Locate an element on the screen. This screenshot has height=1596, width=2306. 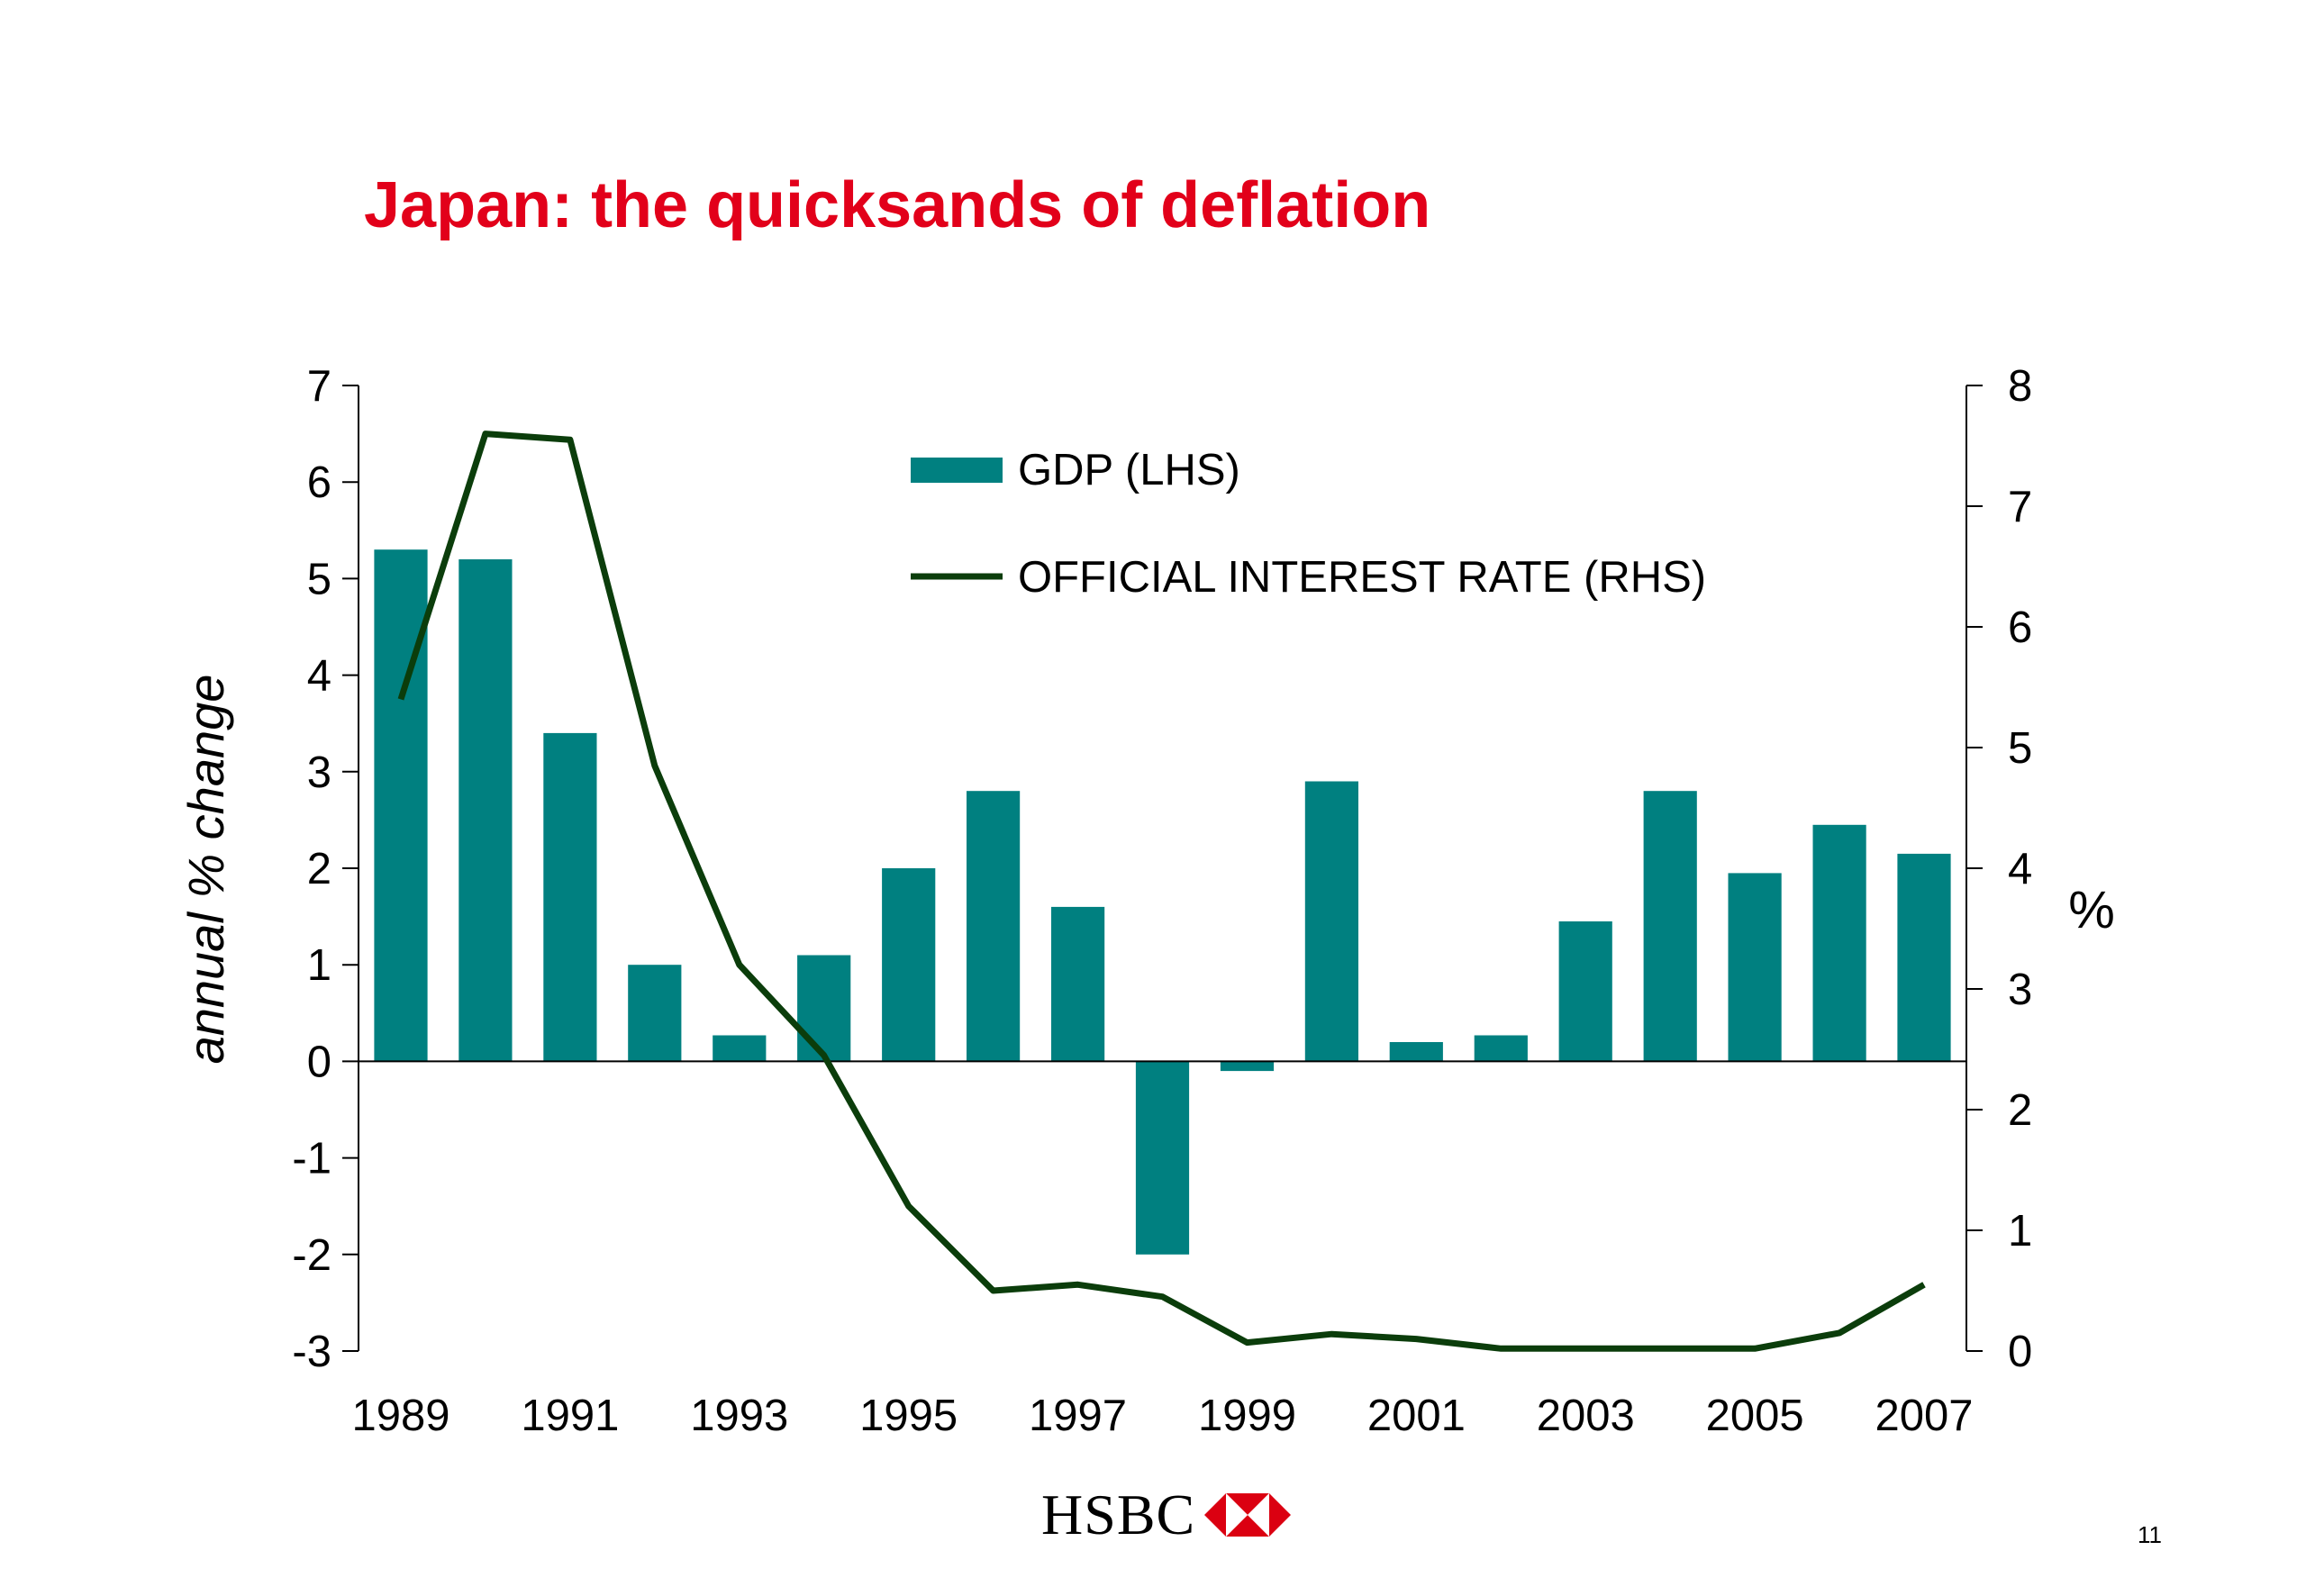
gdp-bar-2006 is located at coordinates (1839, 943).